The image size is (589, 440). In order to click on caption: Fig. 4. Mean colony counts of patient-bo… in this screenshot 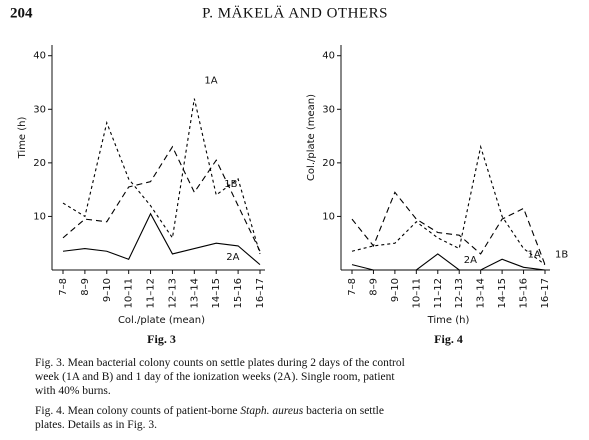, I will do `click(225, 418)`.